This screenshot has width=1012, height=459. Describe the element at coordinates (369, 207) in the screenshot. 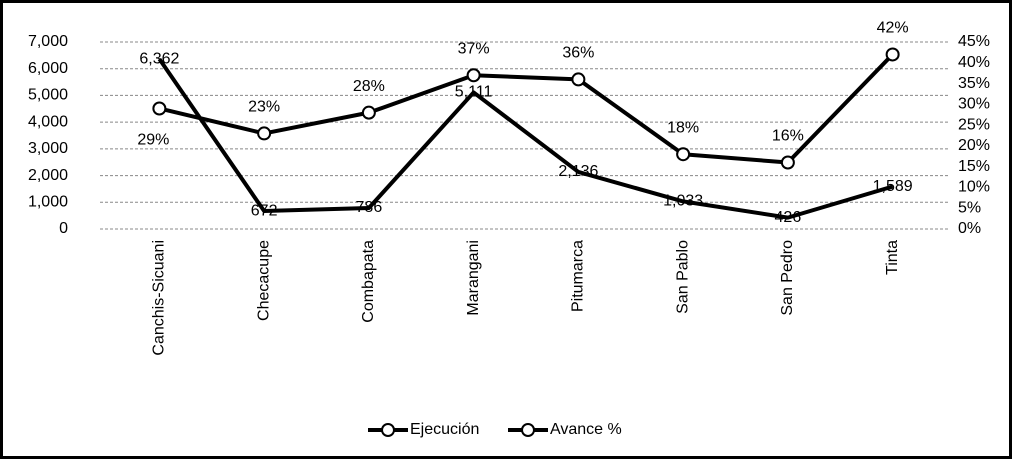

I see `data-label: 786` at that location.